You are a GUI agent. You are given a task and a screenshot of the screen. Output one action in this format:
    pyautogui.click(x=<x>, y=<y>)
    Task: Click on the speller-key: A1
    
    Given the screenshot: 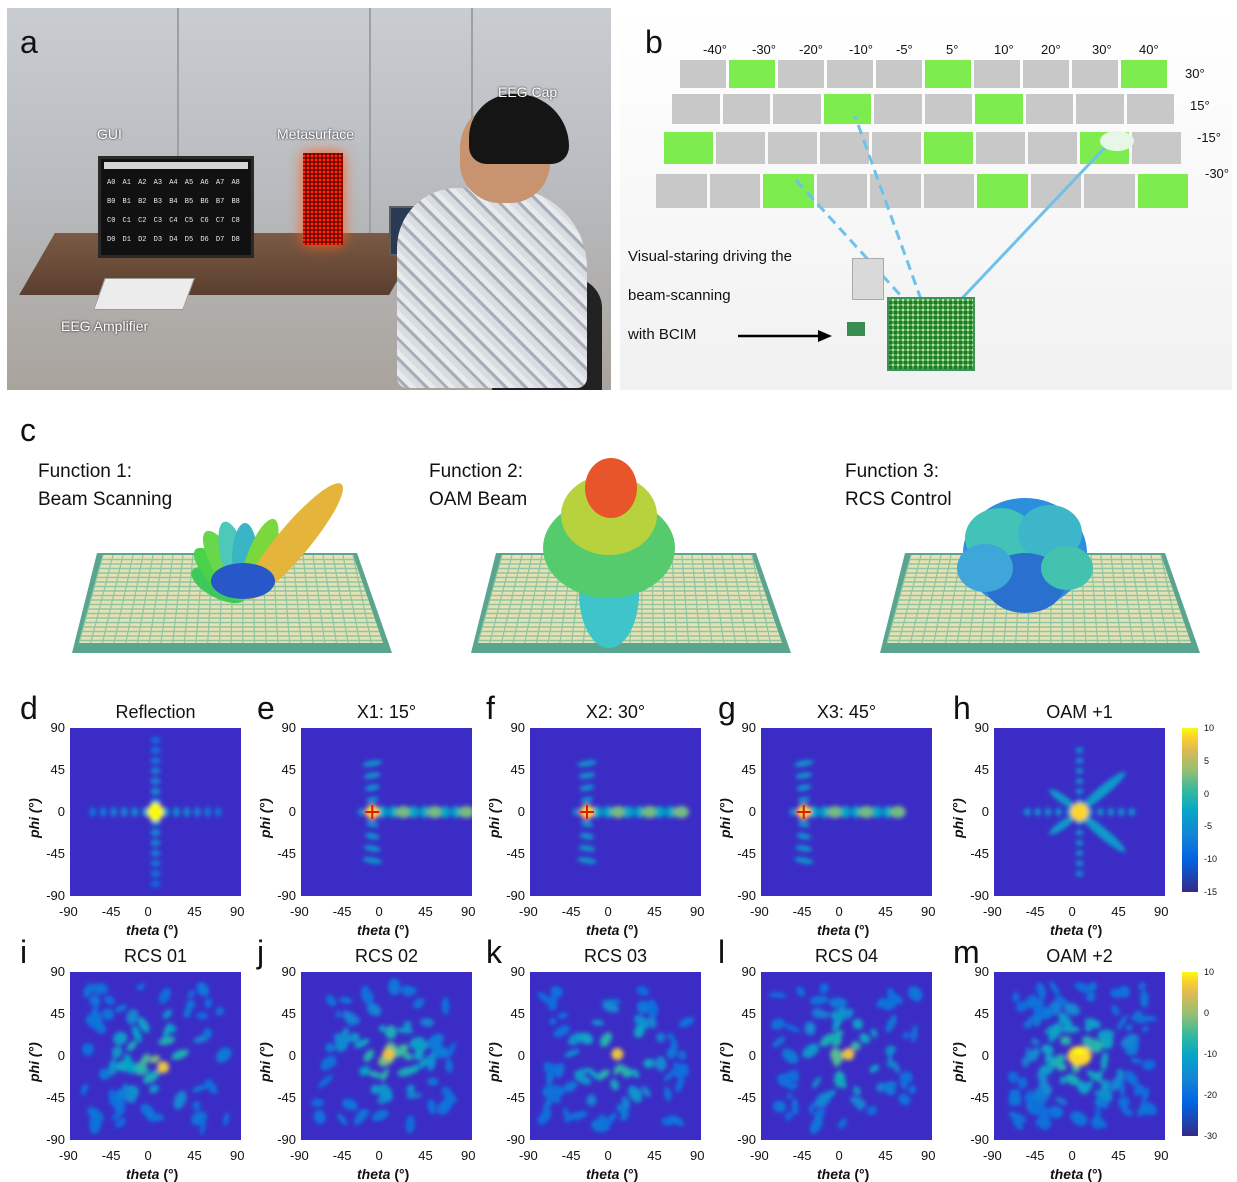 What is the action you would take?
    pyautogui.click(x=131, y=183)
    